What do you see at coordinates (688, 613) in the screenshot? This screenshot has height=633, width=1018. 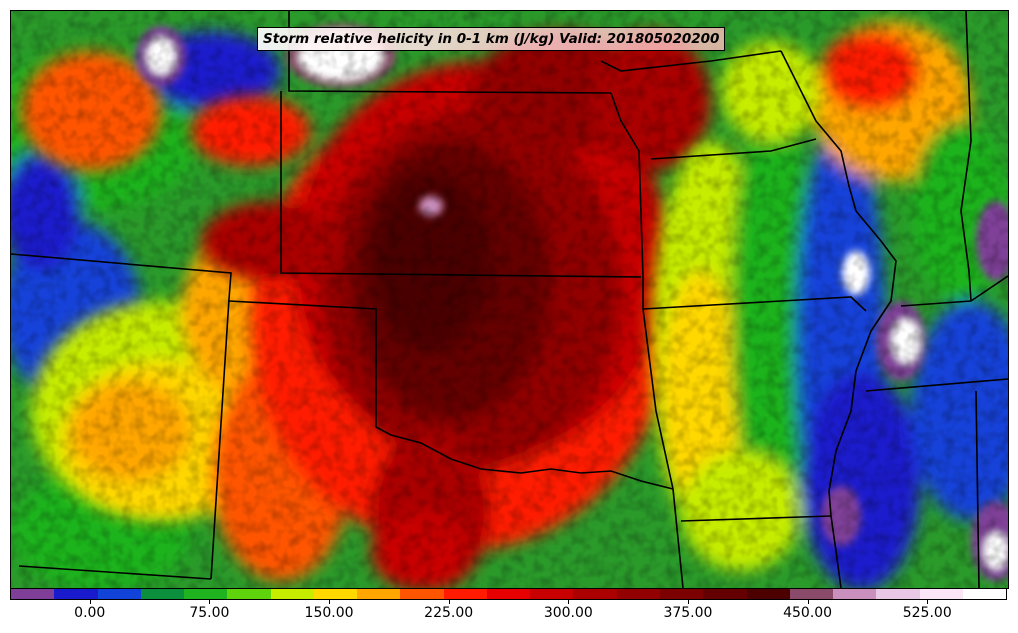 I see `colorbar-tick-label: 375.00` at bounding box center [688, 613].